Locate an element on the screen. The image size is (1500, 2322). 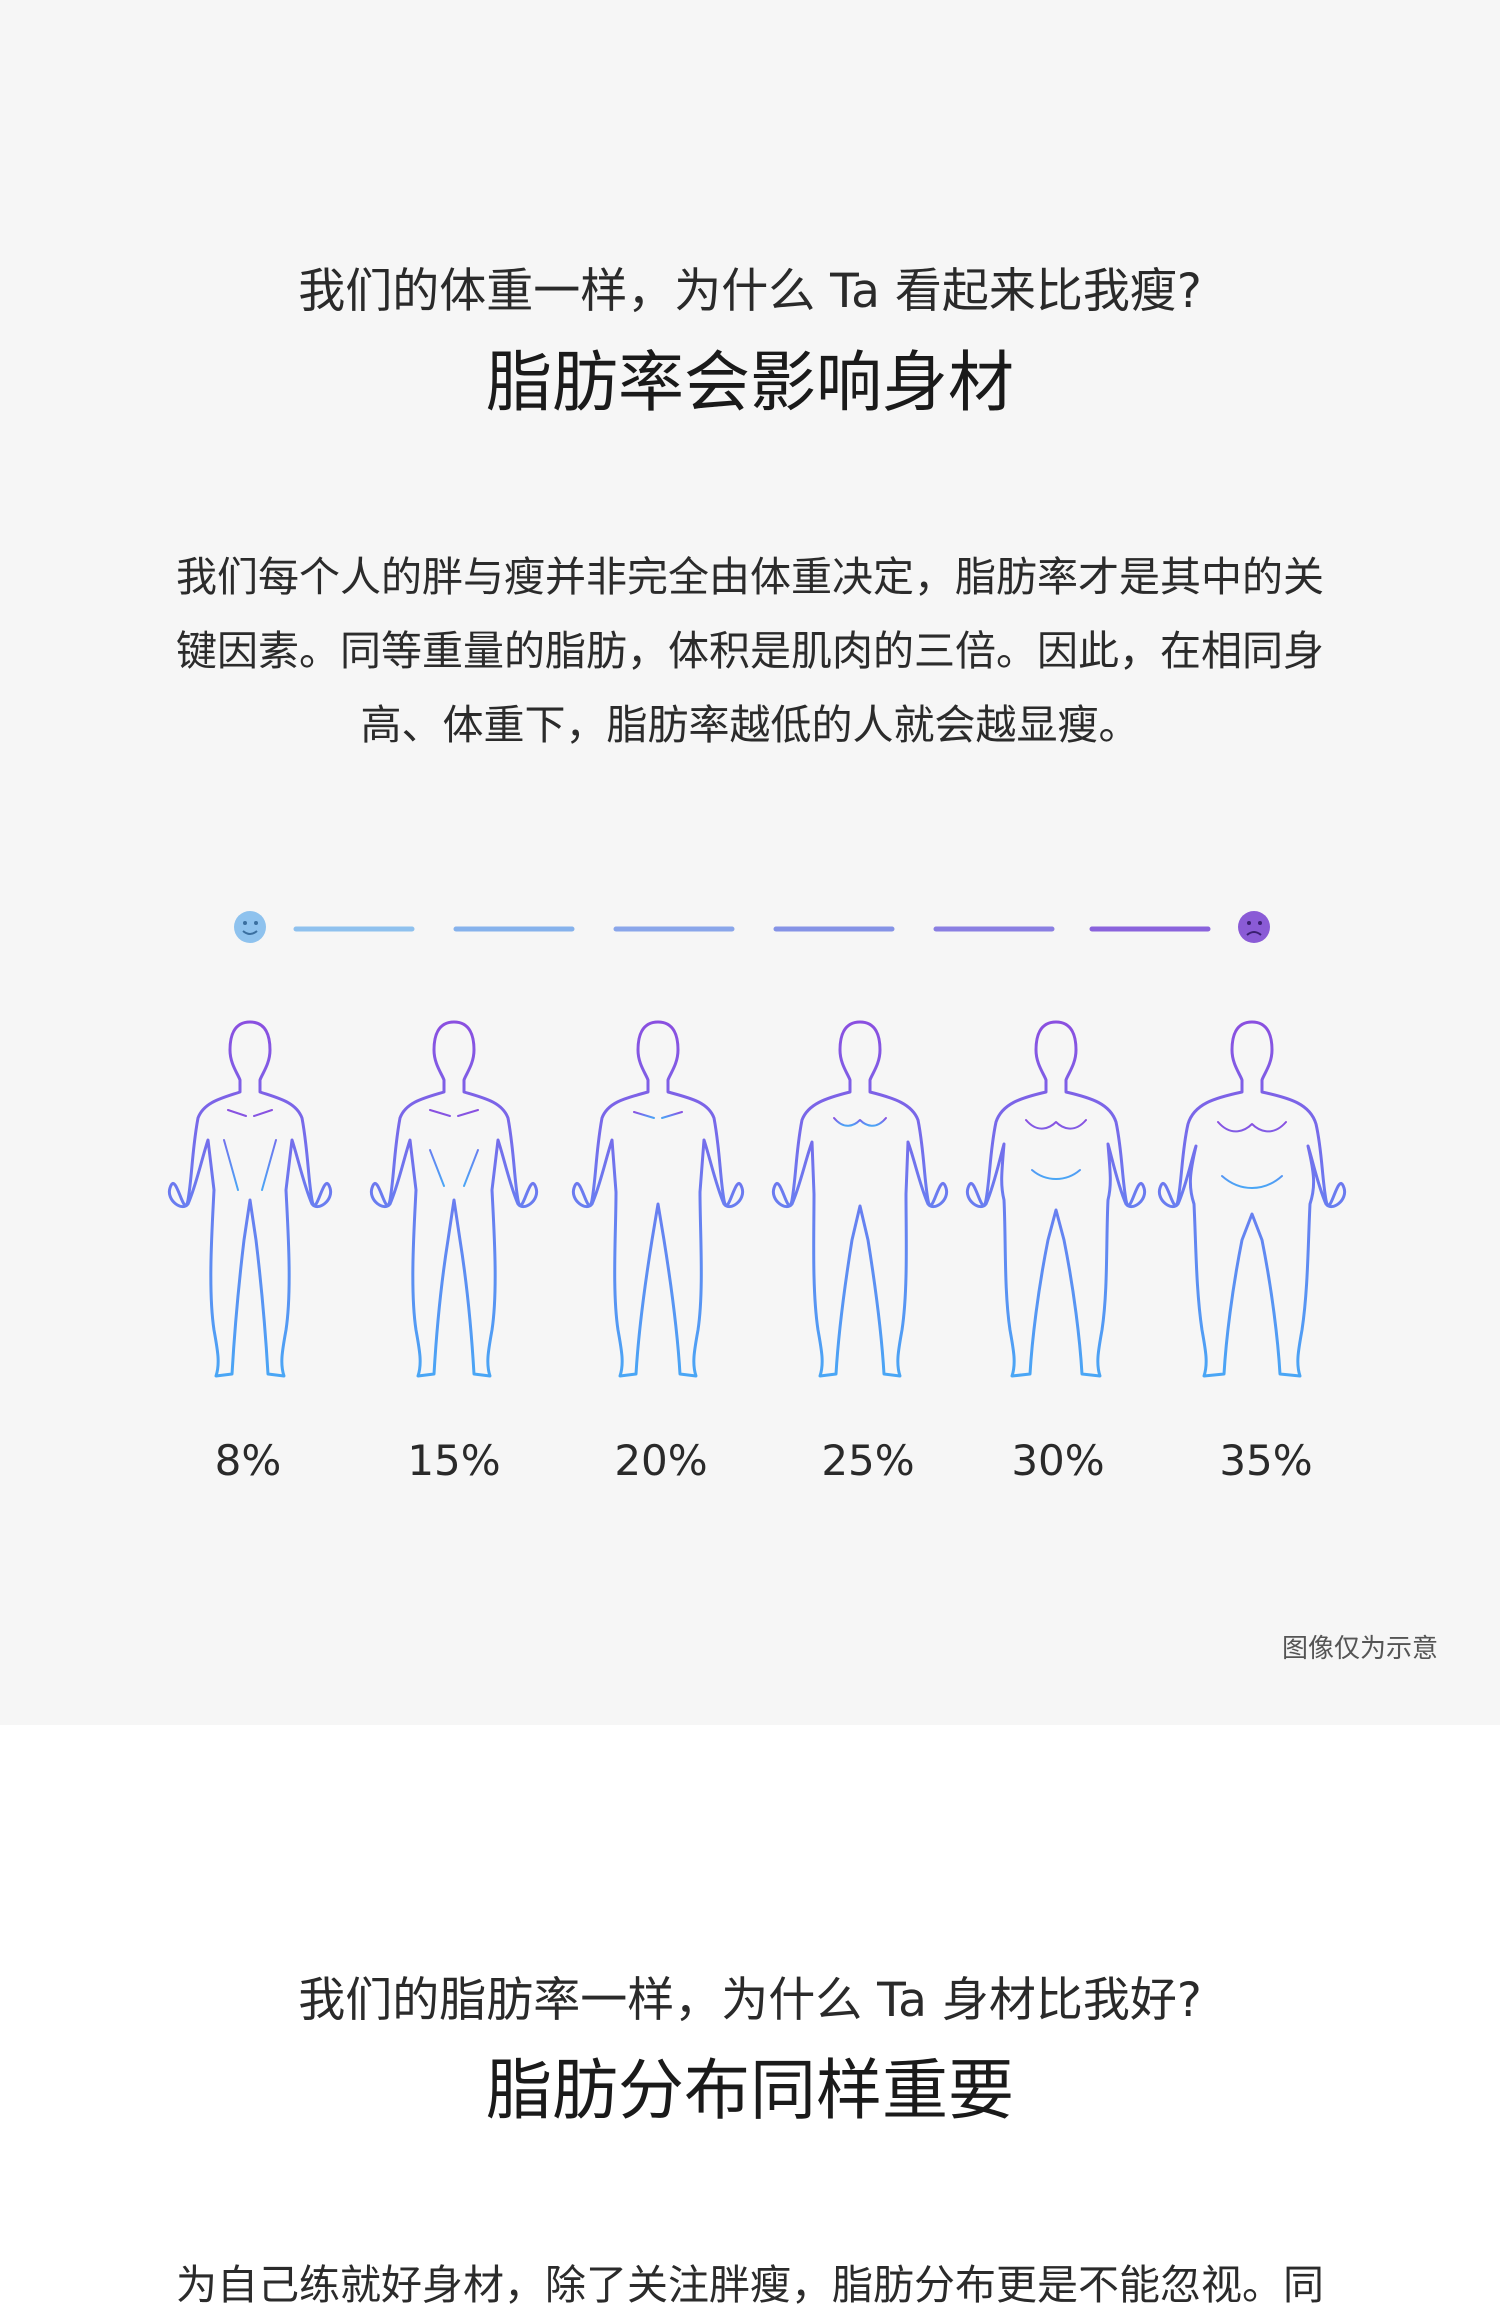
section2-subtitle: 我们的脂肪率一样，为什么 Ta 身材比我好? is located at coordinates (750, 2000).